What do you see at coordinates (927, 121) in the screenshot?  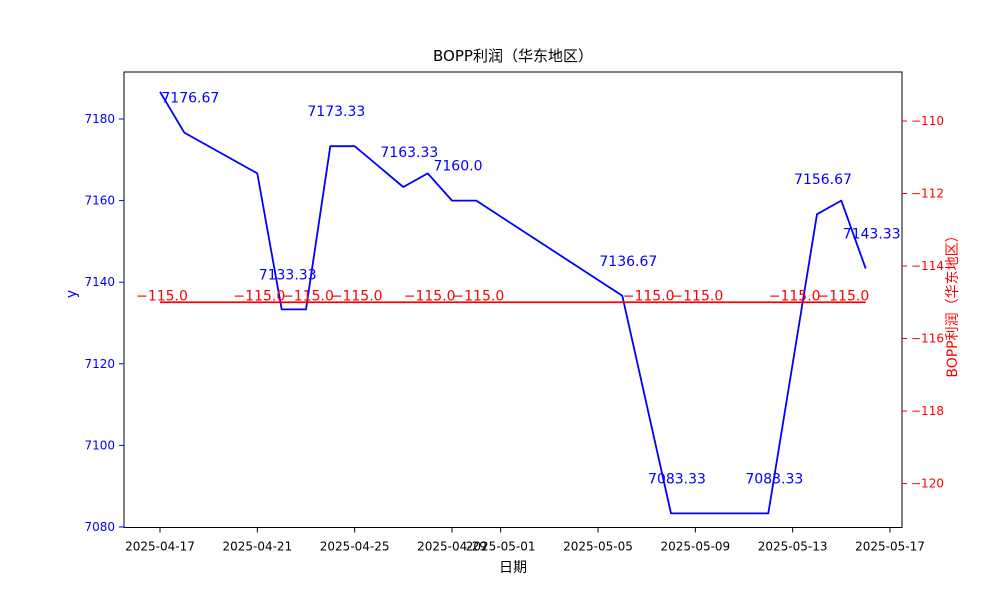 I see `y-right-tick-label: −110` at bounding box center [927, 121].